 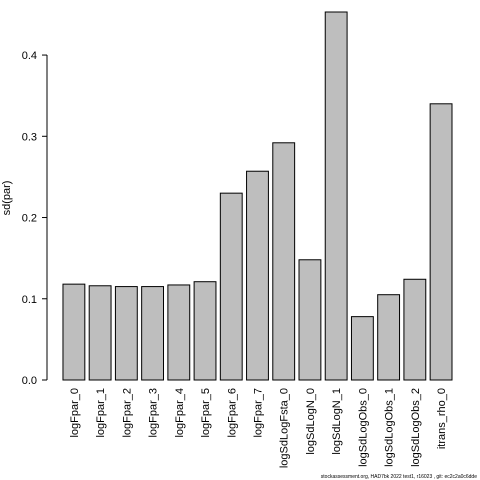 What do you see at coordinates (29, 137) in the screenshot?
I see `y-tick-label: 0.3` at bounding box center [29, 137].